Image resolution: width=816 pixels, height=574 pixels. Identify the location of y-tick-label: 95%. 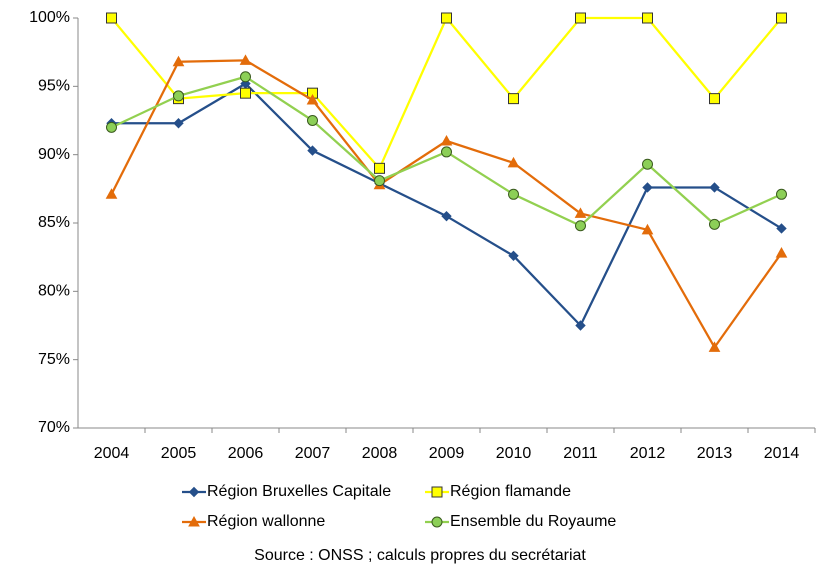
(54, 86).